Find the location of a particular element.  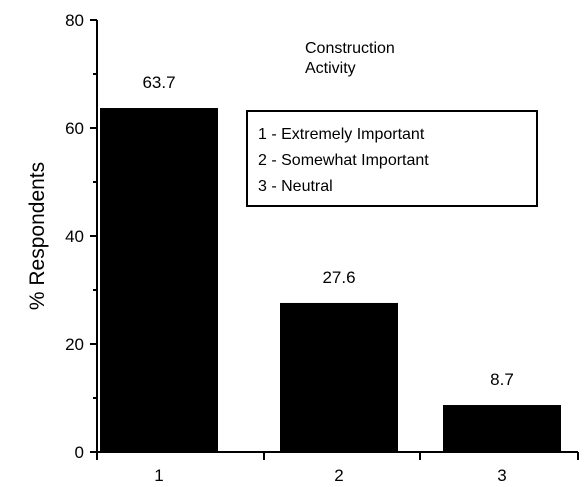

data-label-3: 8.7 is located at coordinates (502, 379).